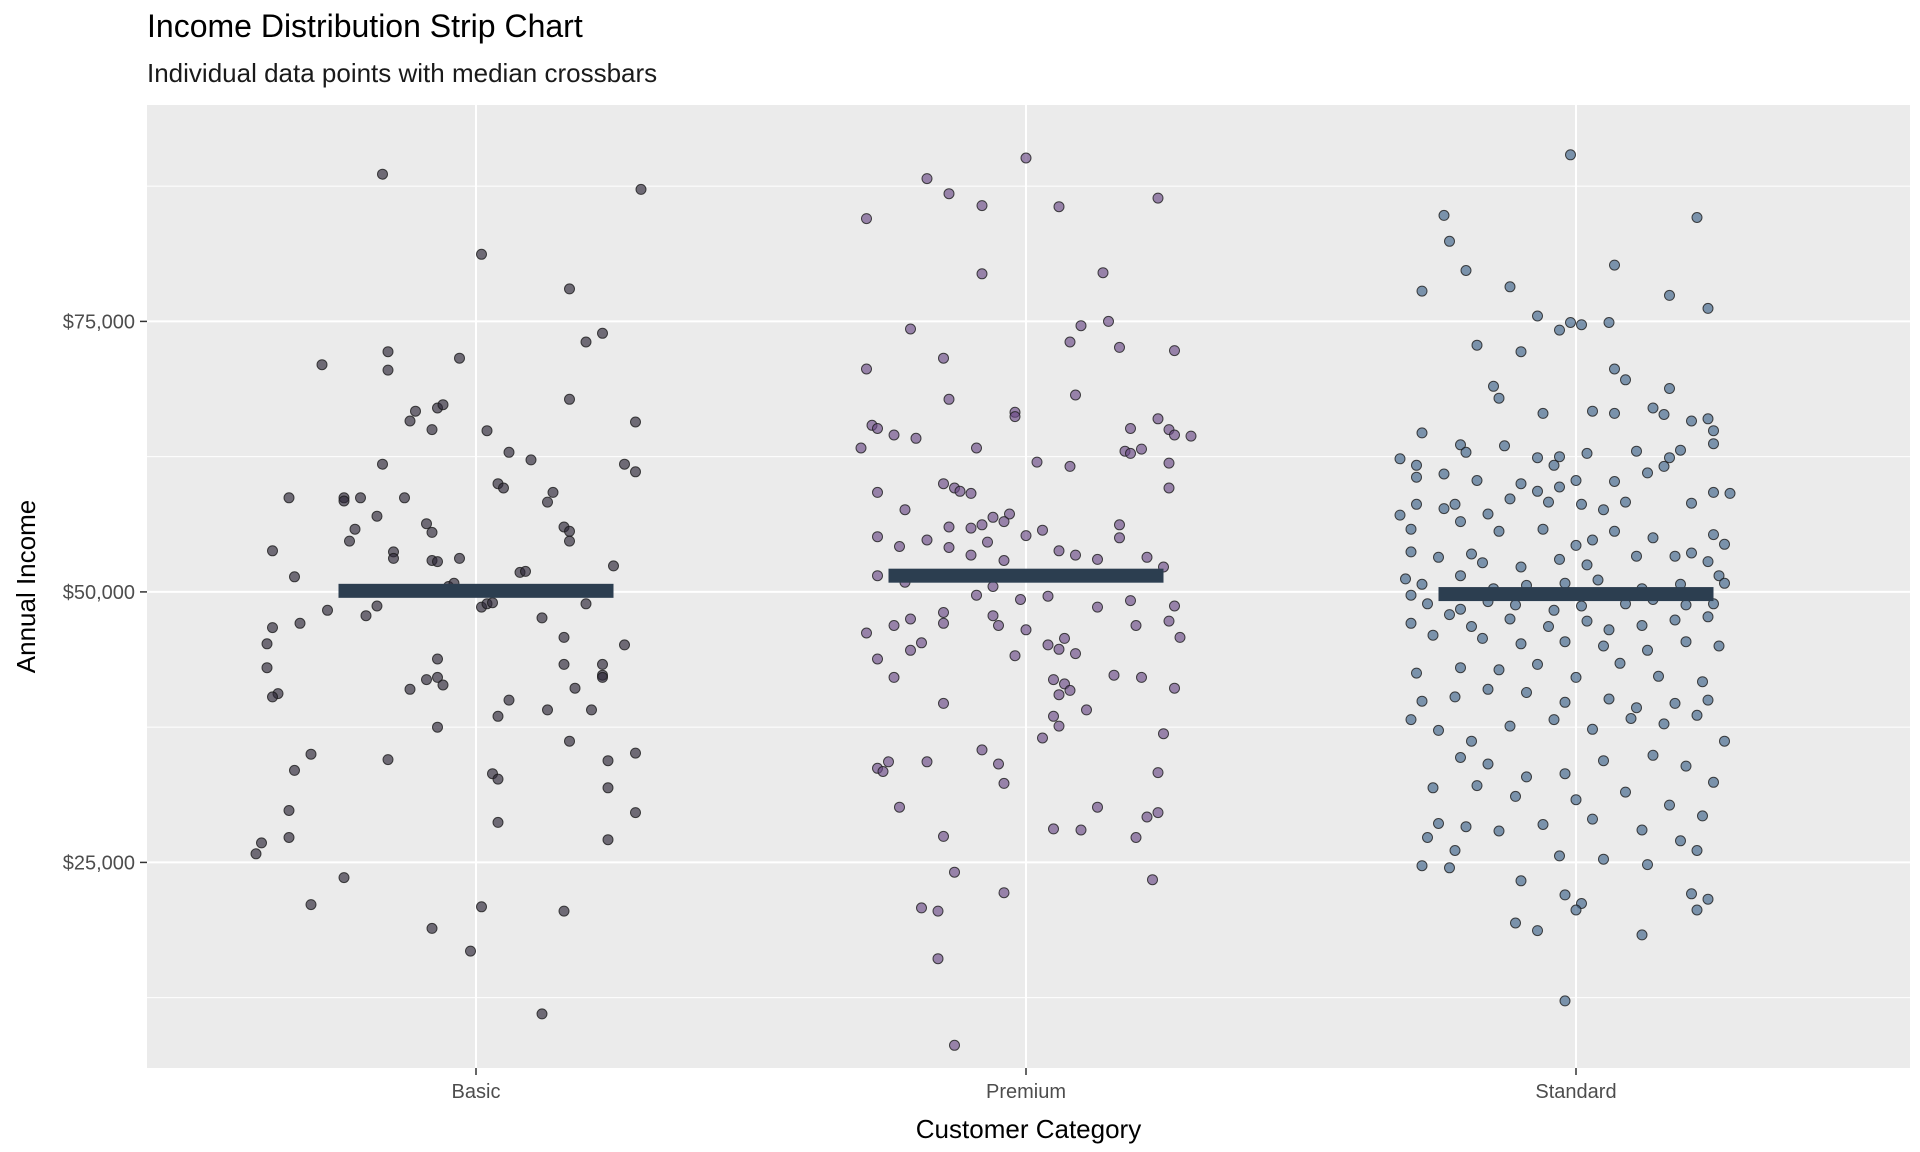 The height and width of the screenshot is (1152, 1920). What do you see at coordinates (365, 26) in the screenshot?
I see `chart-title: Income Distribution Strip Chart` at bounding box center [365, 26].